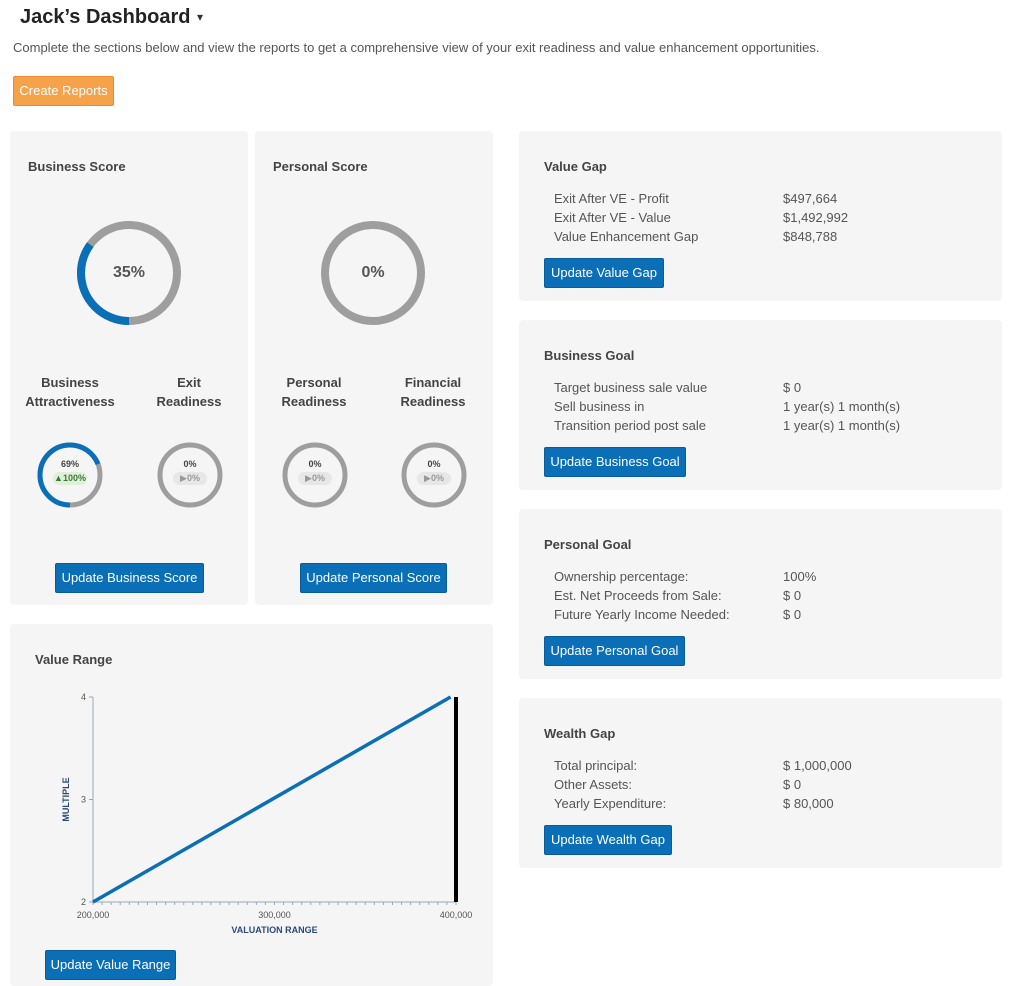 The image size is (1010, 986). I want to click on update-business-goal-button: Update Business Goal, so click(615, 462).